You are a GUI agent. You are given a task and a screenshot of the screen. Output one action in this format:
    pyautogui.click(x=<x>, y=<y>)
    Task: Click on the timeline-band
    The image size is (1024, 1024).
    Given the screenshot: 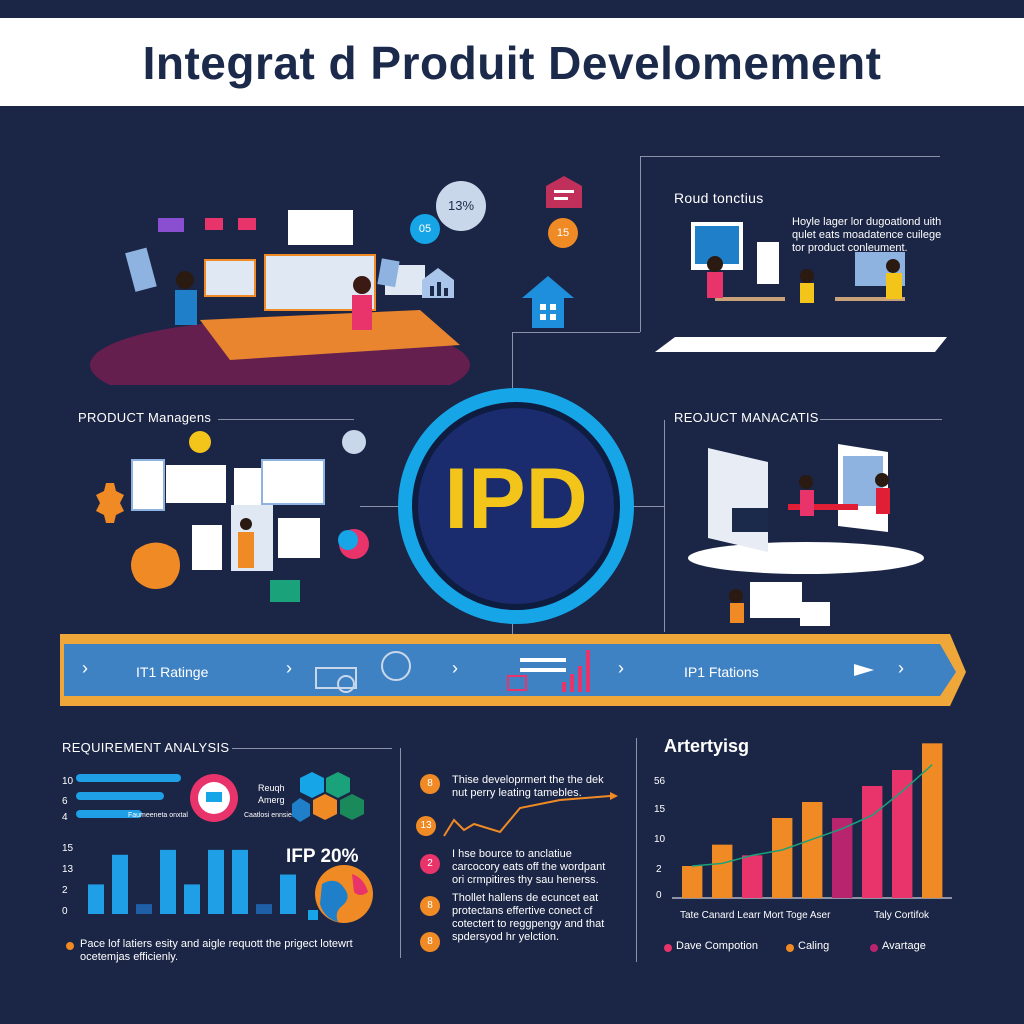 What is the action you would take?
    pyautogui.click(x=513, y=670)
    